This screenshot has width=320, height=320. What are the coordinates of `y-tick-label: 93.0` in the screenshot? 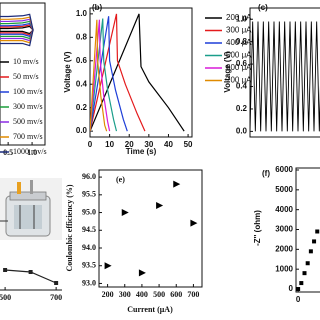 It's located at (89, 282).